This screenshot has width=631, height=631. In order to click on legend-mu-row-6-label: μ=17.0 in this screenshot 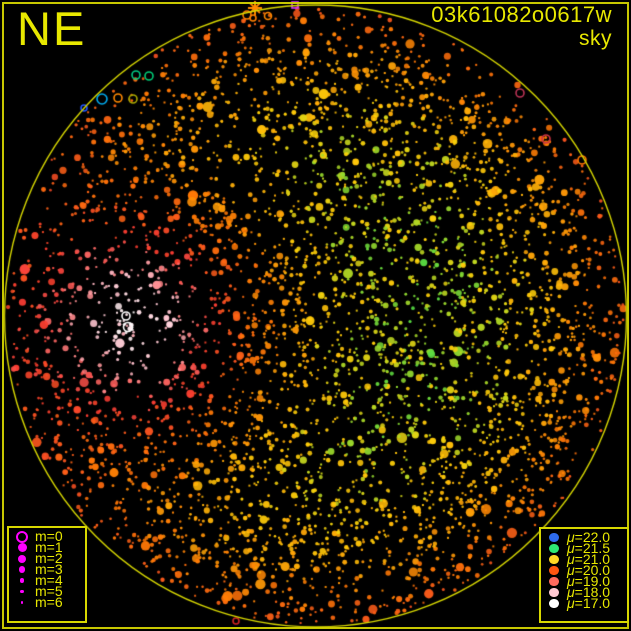, I will do `click(589, 603)`.